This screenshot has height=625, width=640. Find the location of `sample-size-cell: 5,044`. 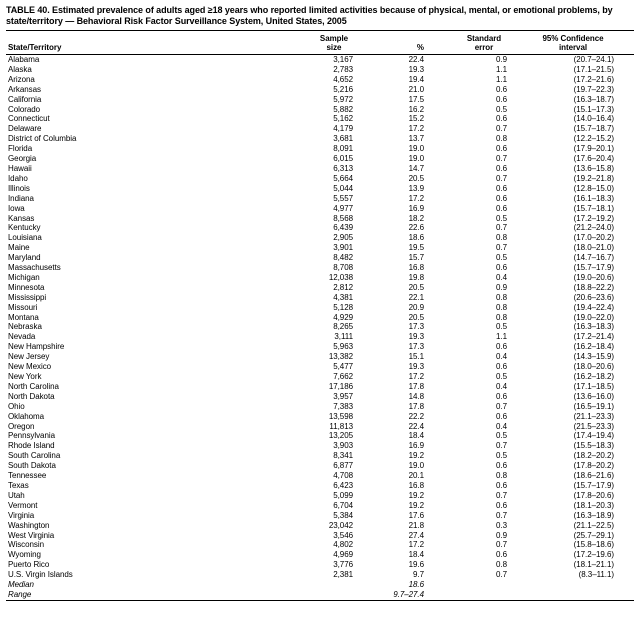

sample-size-cell: 5,044 is located at coordinates (343, 188).